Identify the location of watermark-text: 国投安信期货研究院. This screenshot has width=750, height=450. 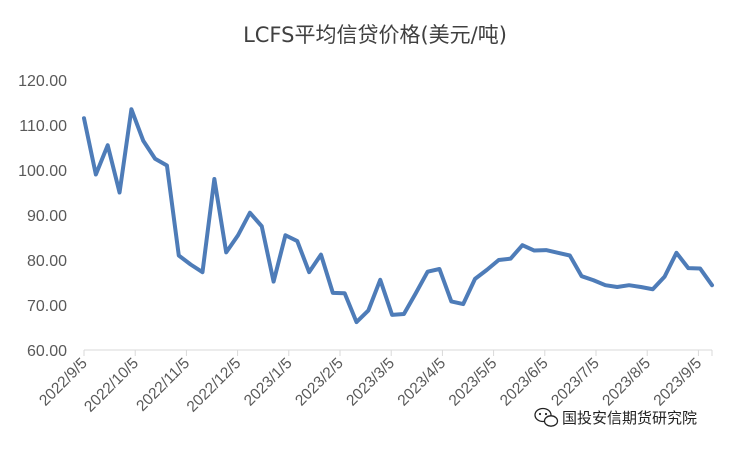
(629, 418).